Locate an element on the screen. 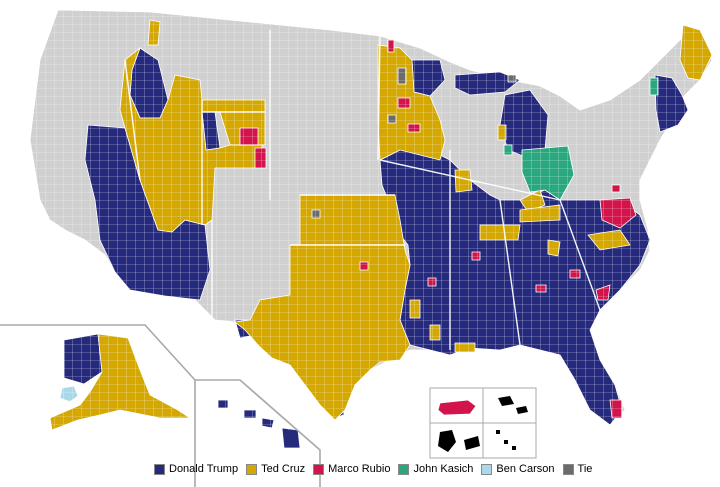 This screenshot has width=720, height=487. legend-swatch-tie is located at coordinates (568, 469).